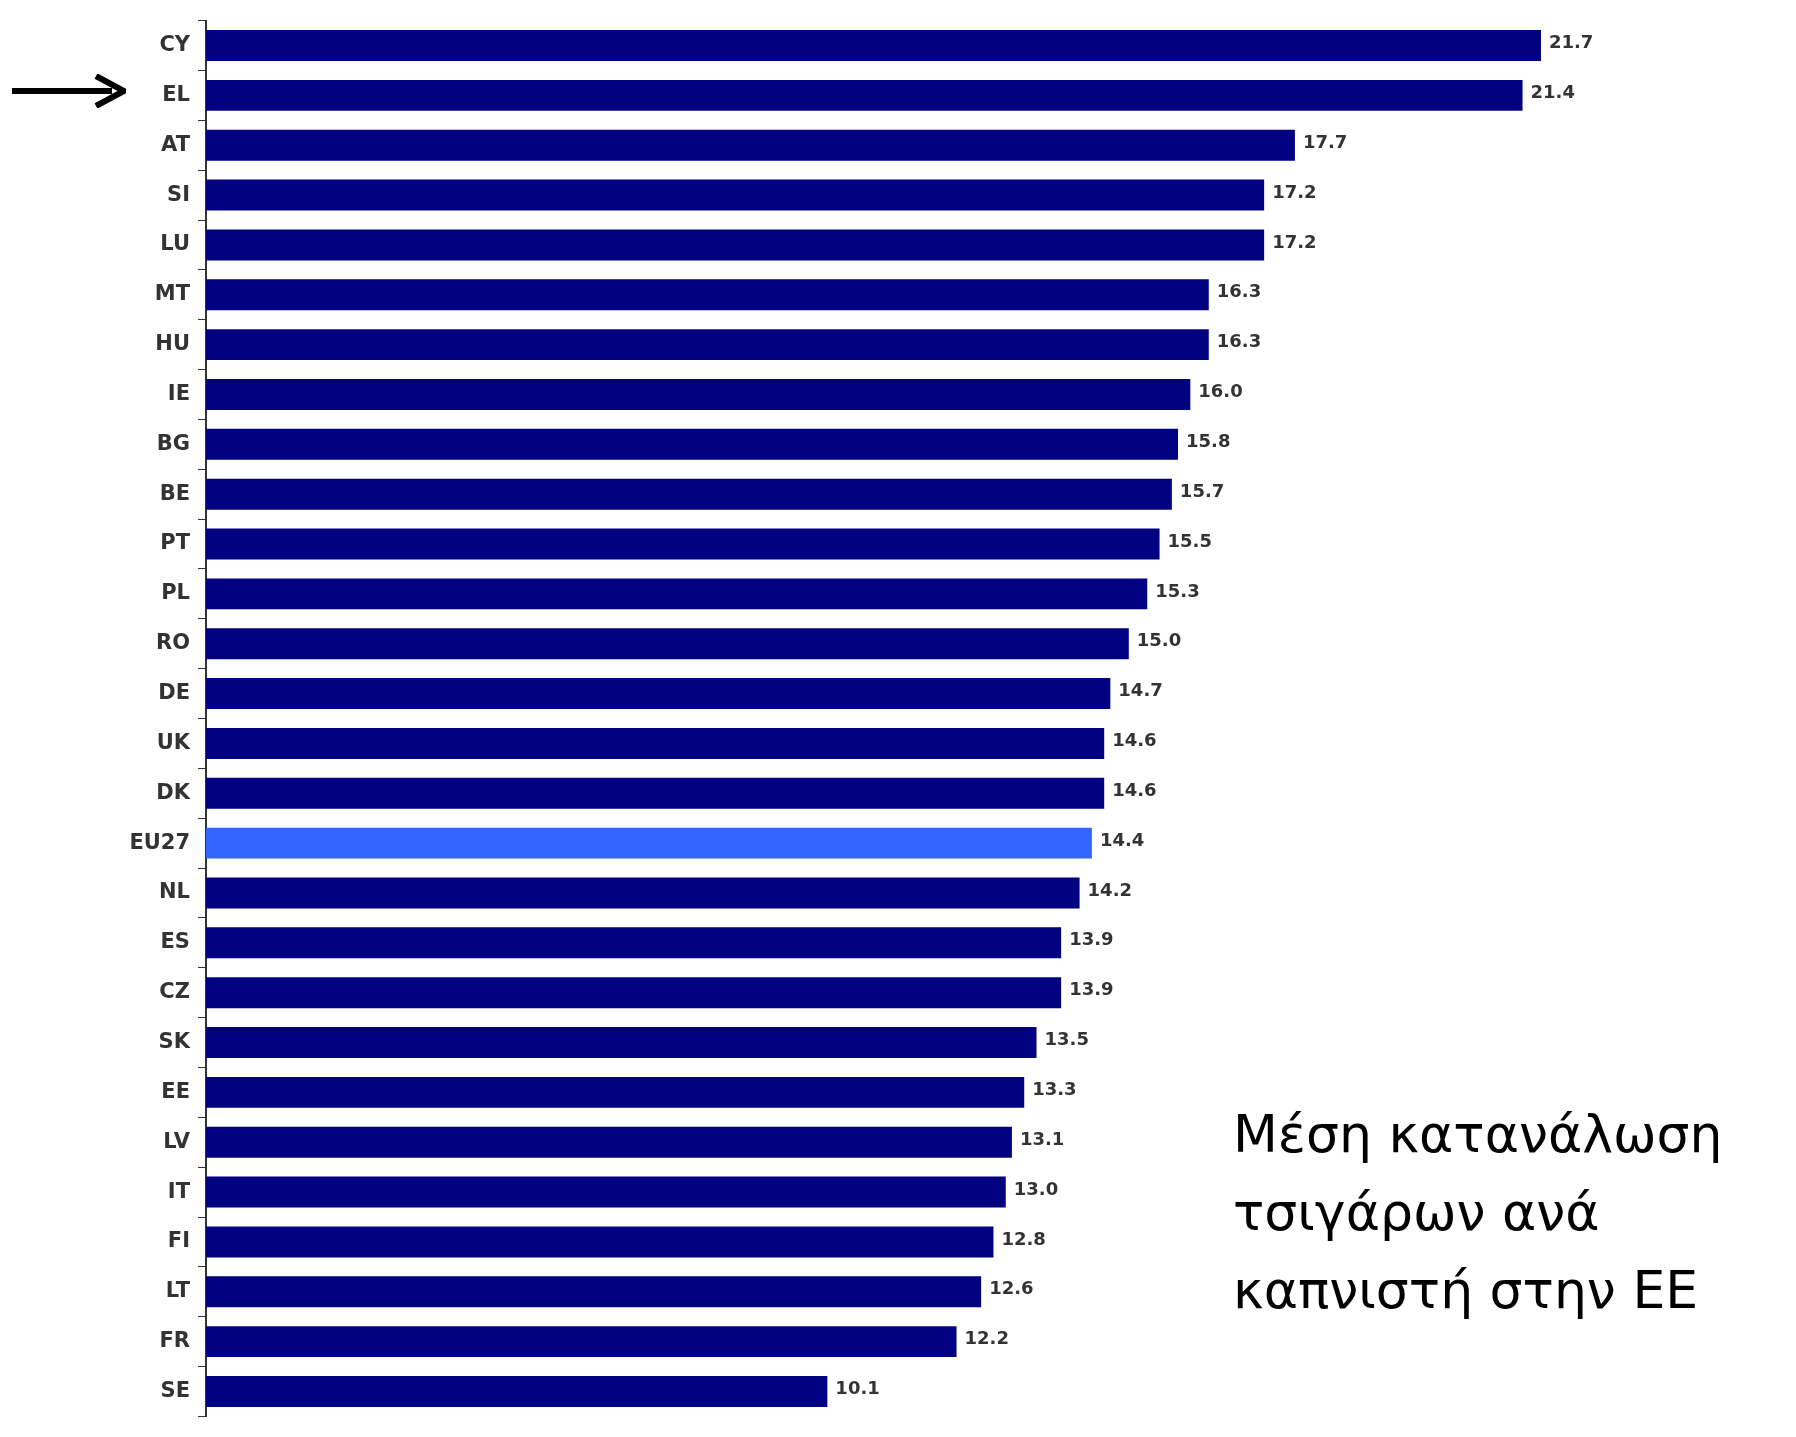 This screenshot has width=1796, height=1437. Describe the element at coordinates (177, 1140) in the screenshot. I see `y-tick-label: LV` at that location.